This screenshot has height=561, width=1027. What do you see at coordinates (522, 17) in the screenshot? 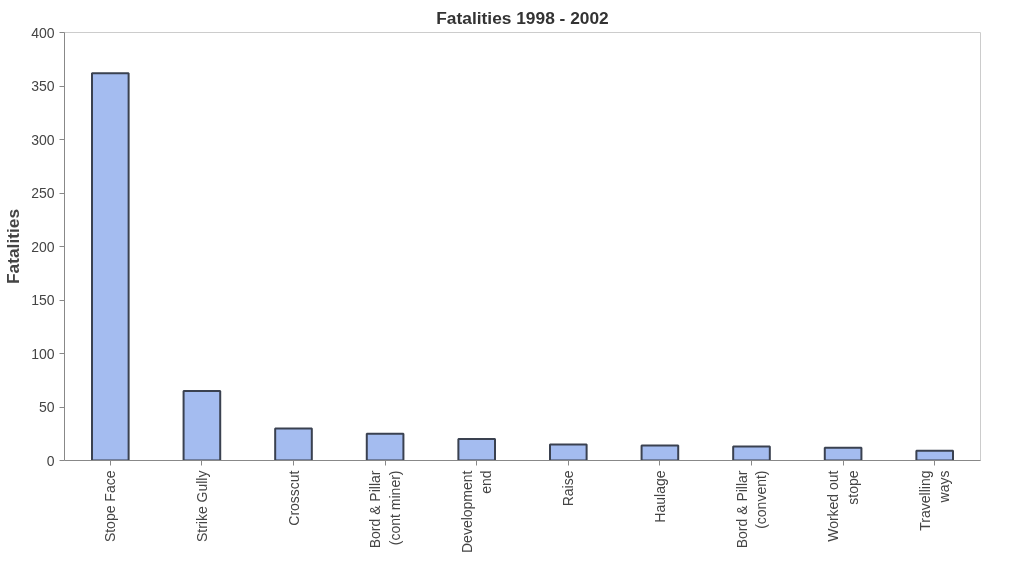
I see `chart-title: Fatalities 1998 - 2002` at bounding box center [522, 17].